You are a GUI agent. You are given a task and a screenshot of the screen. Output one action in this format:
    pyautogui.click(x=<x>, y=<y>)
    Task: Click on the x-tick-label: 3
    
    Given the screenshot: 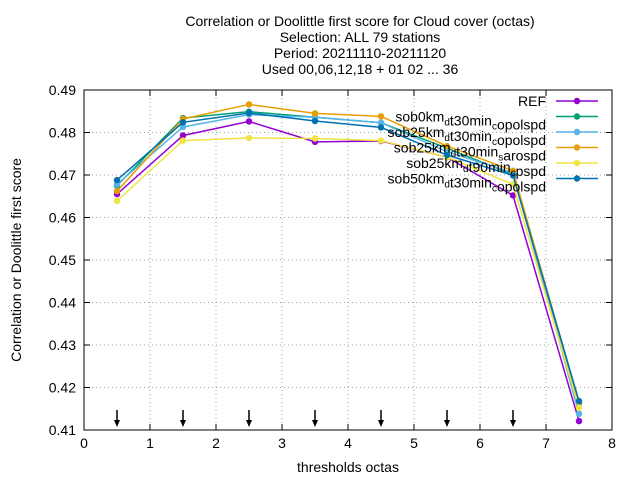 What is the action you would take?
    pyautogui.click(x=282, y=443)
    